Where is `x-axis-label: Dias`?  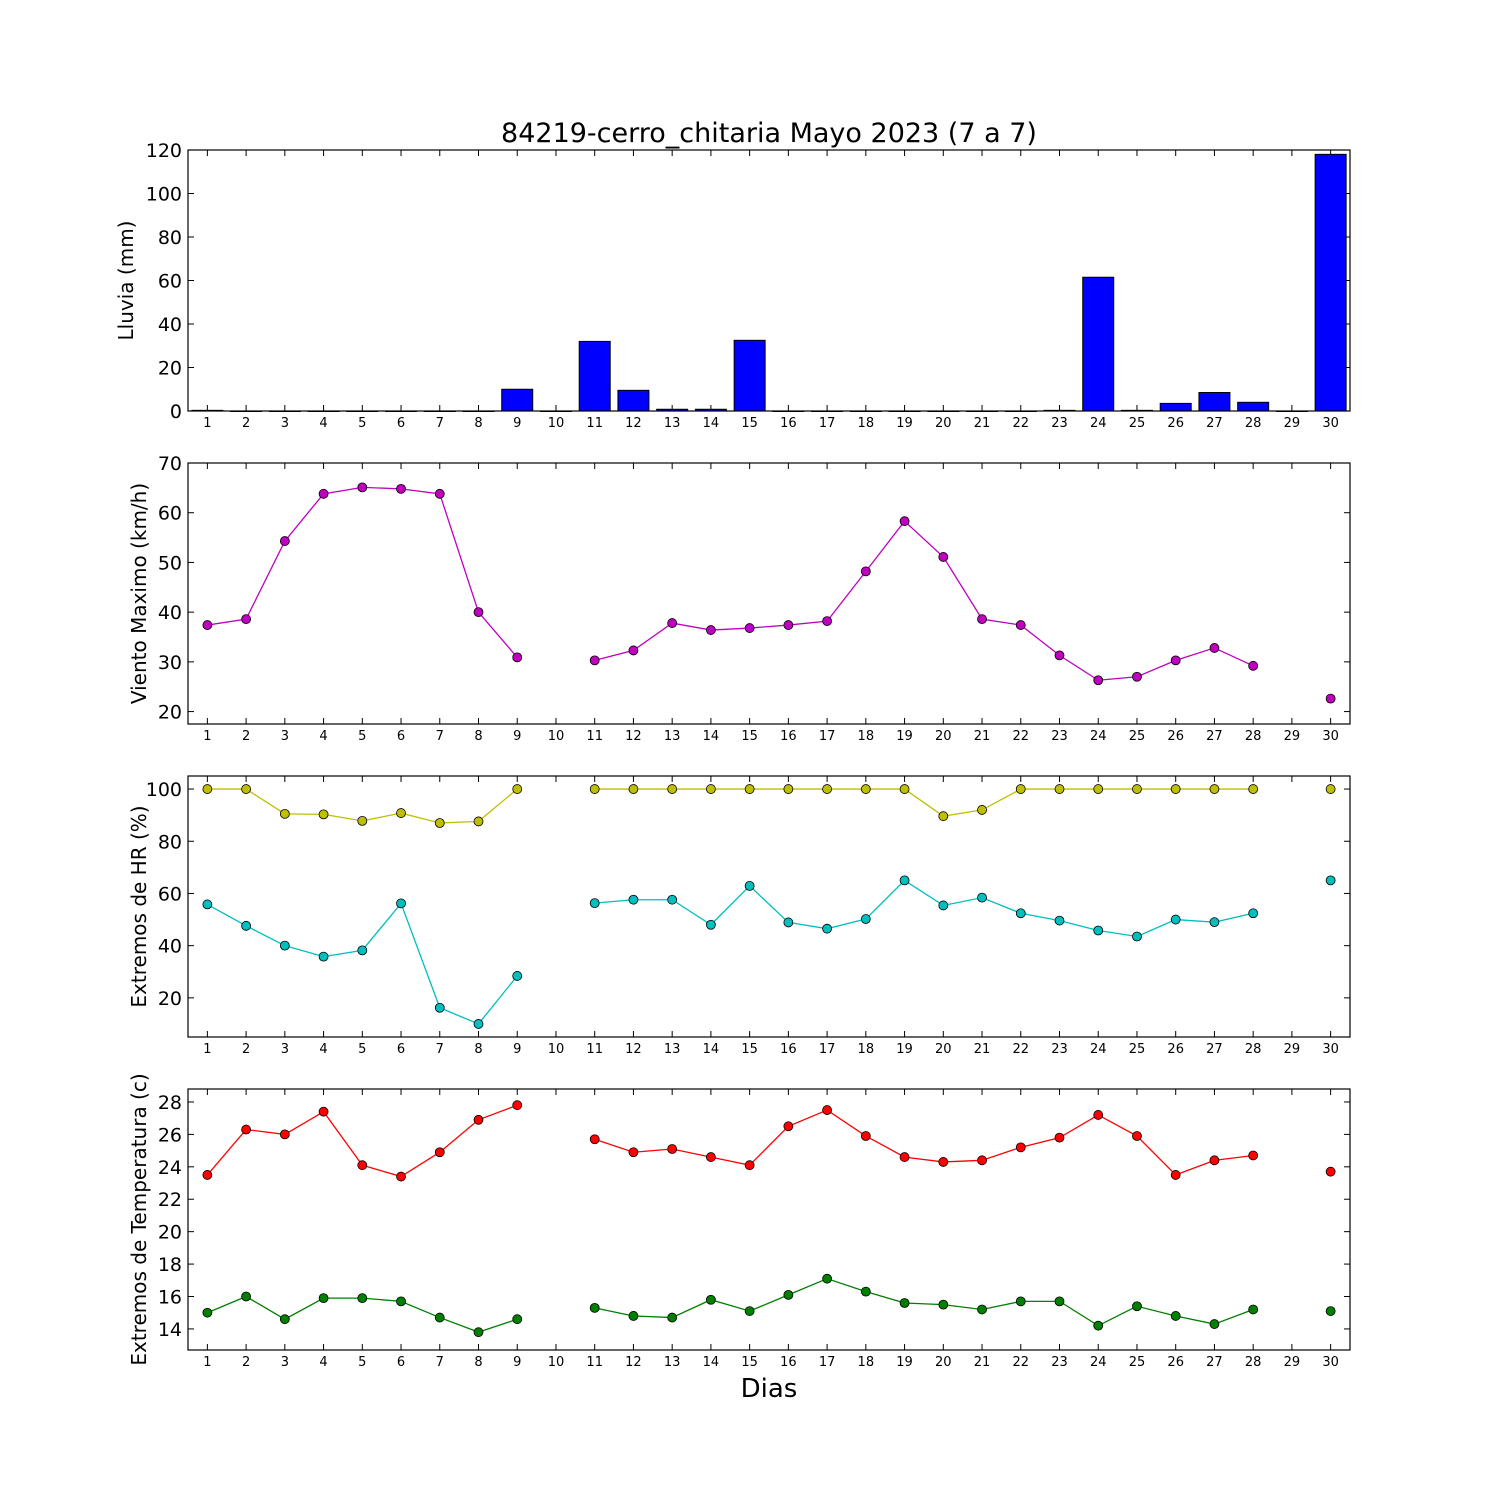 x-axis-label: Dias is located at coordinates (769, 1389).